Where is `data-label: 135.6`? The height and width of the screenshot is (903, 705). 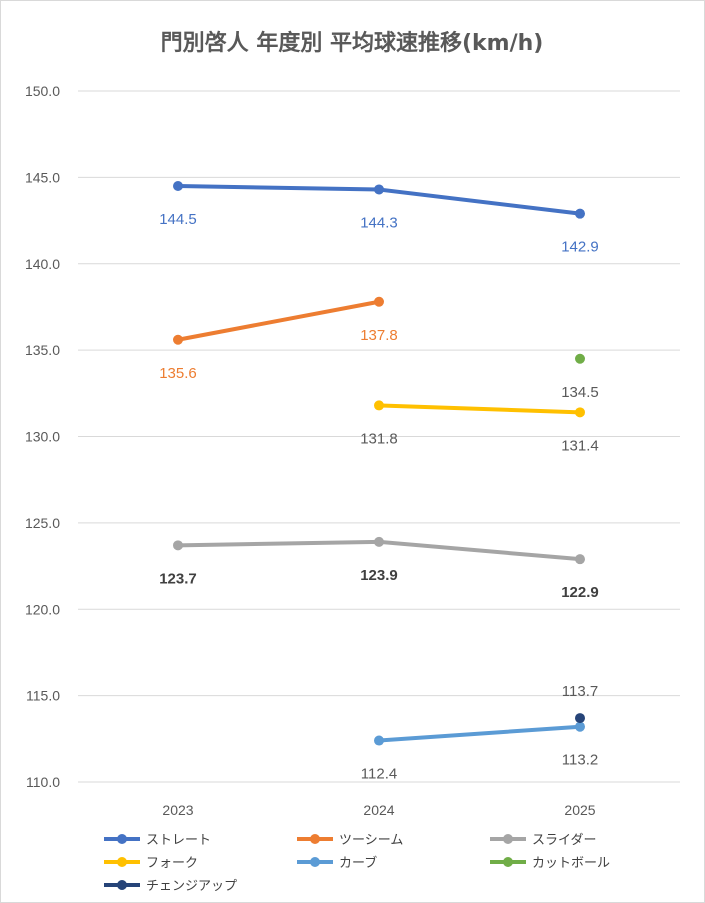 data-label: 135.6 is located at coordinates (178, 373).